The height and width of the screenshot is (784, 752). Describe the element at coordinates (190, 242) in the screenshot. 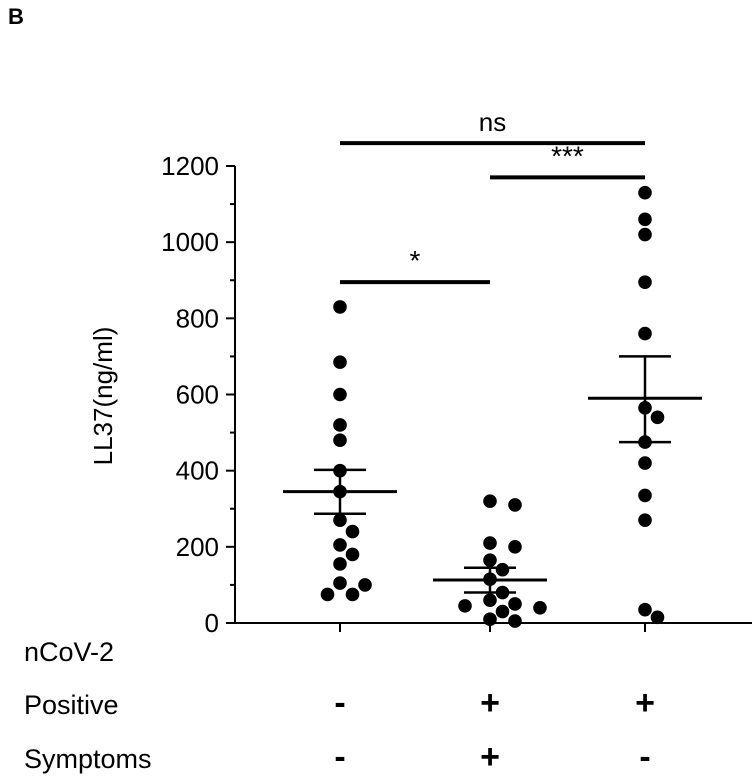

I see `y-tick-label: 1000` at that location.